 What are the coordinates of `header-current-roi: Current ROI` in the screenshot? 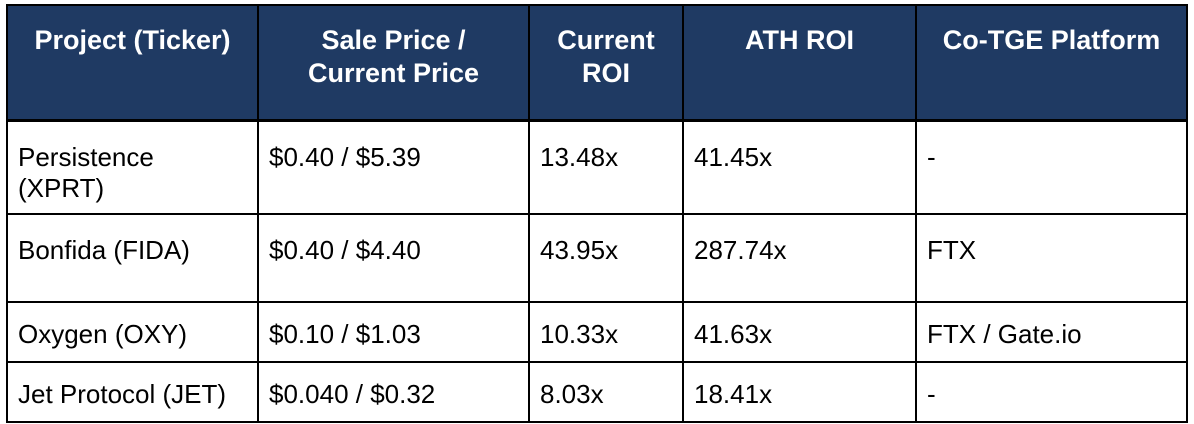 It's located at (606, 63).